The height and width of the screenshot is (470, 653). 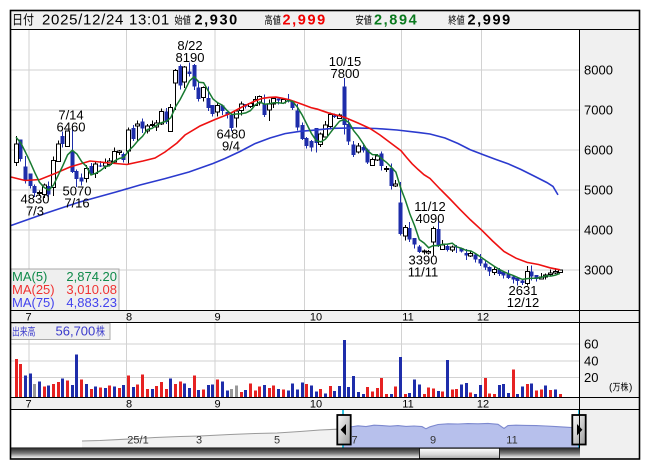 What do you see at coordinates (345, 73) in the screenshot?
I see `svg-text: 7800` at bounding box center [345, 73].